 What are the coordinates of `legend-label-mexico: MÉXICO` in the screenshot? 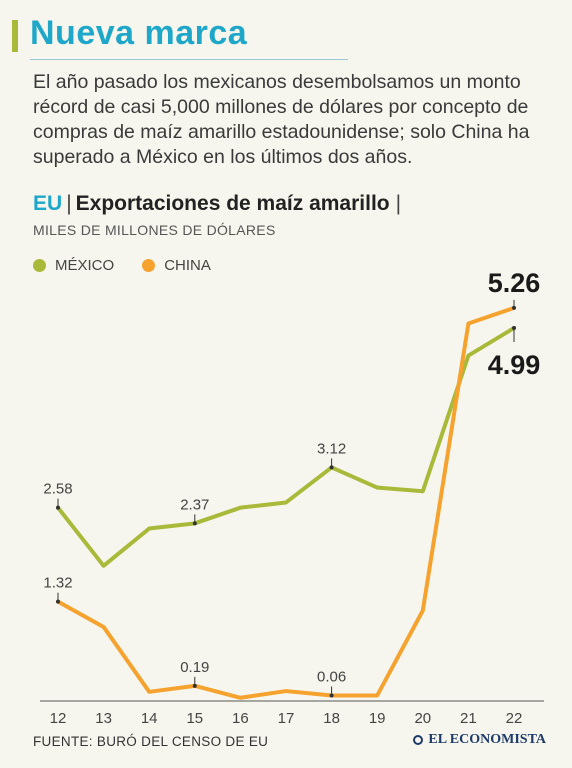 It's located at (85, 265).